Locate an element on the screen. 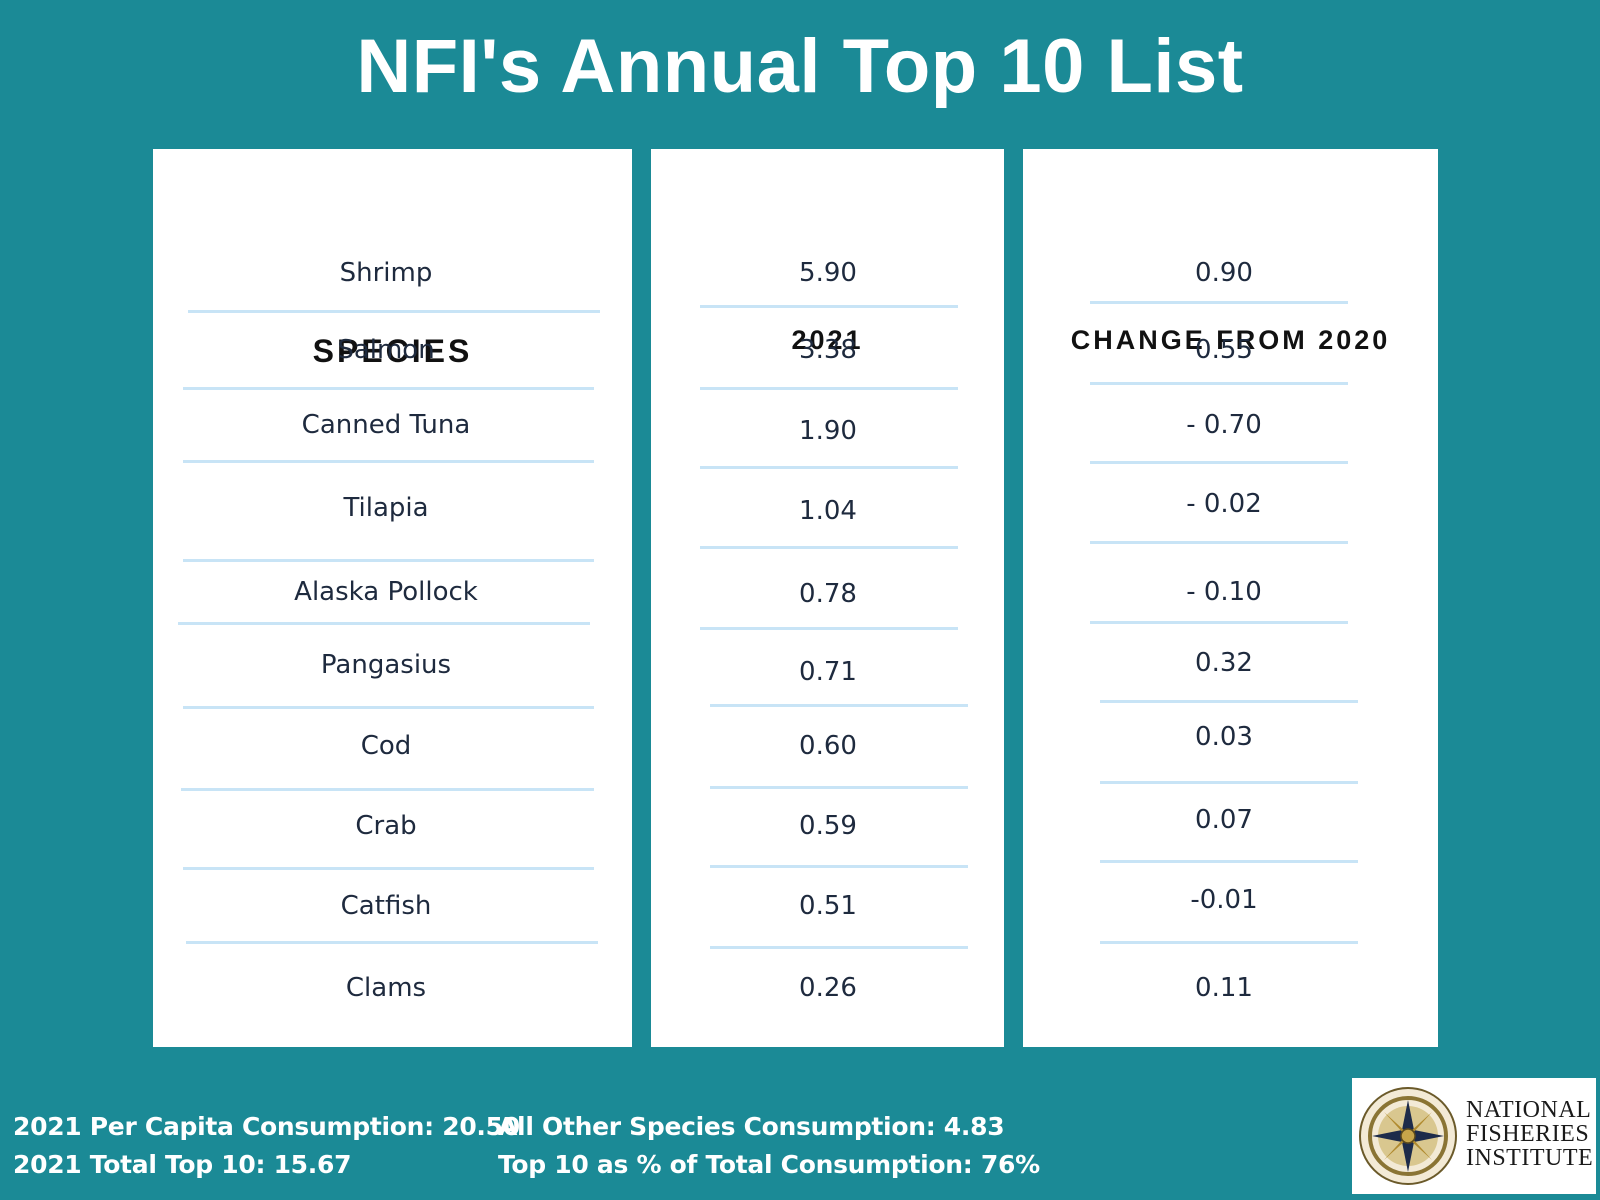  table-cell-year: 0.71 is located at coordinates (828, 672).